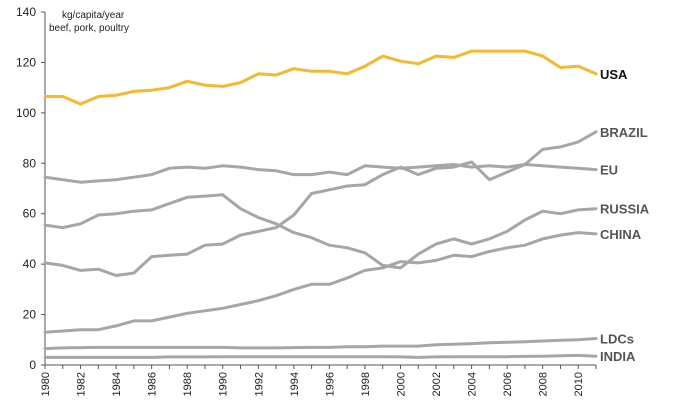 The width and height of the screenshot is (693, 411). Describe the element at coordinates (31, 188) in the screenshot. I see `y-axis: 0 20 40 60 80 100 120 140` at that location.